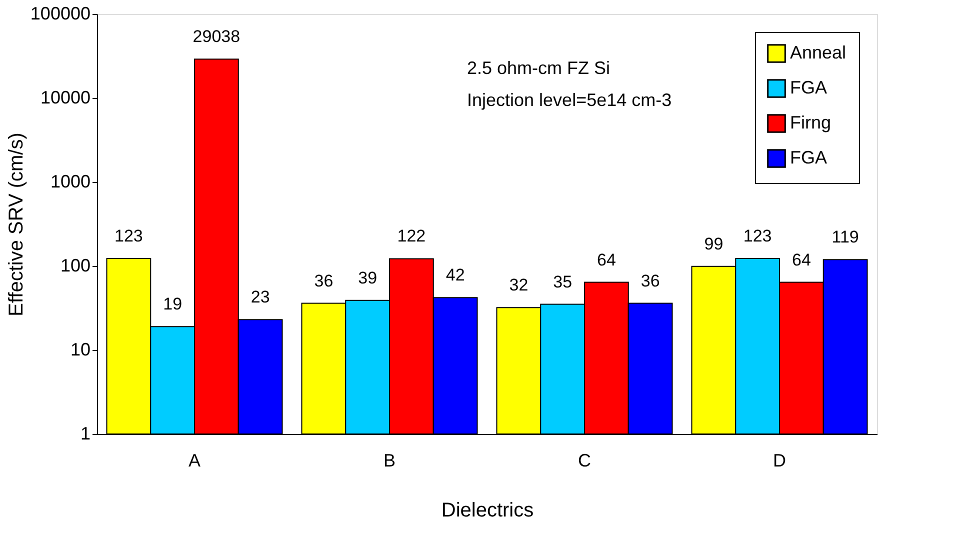 The image size is (954, 550). What do you see at coordinates (845, 237) in the screenshot?
I see `data-label: 119` at bounding box center [845, 237].